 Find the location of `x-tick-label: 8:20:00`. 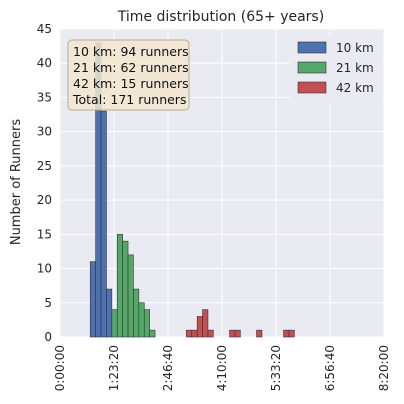

x-tick-label: 8:20:00 is located at coordinates (384, 368).